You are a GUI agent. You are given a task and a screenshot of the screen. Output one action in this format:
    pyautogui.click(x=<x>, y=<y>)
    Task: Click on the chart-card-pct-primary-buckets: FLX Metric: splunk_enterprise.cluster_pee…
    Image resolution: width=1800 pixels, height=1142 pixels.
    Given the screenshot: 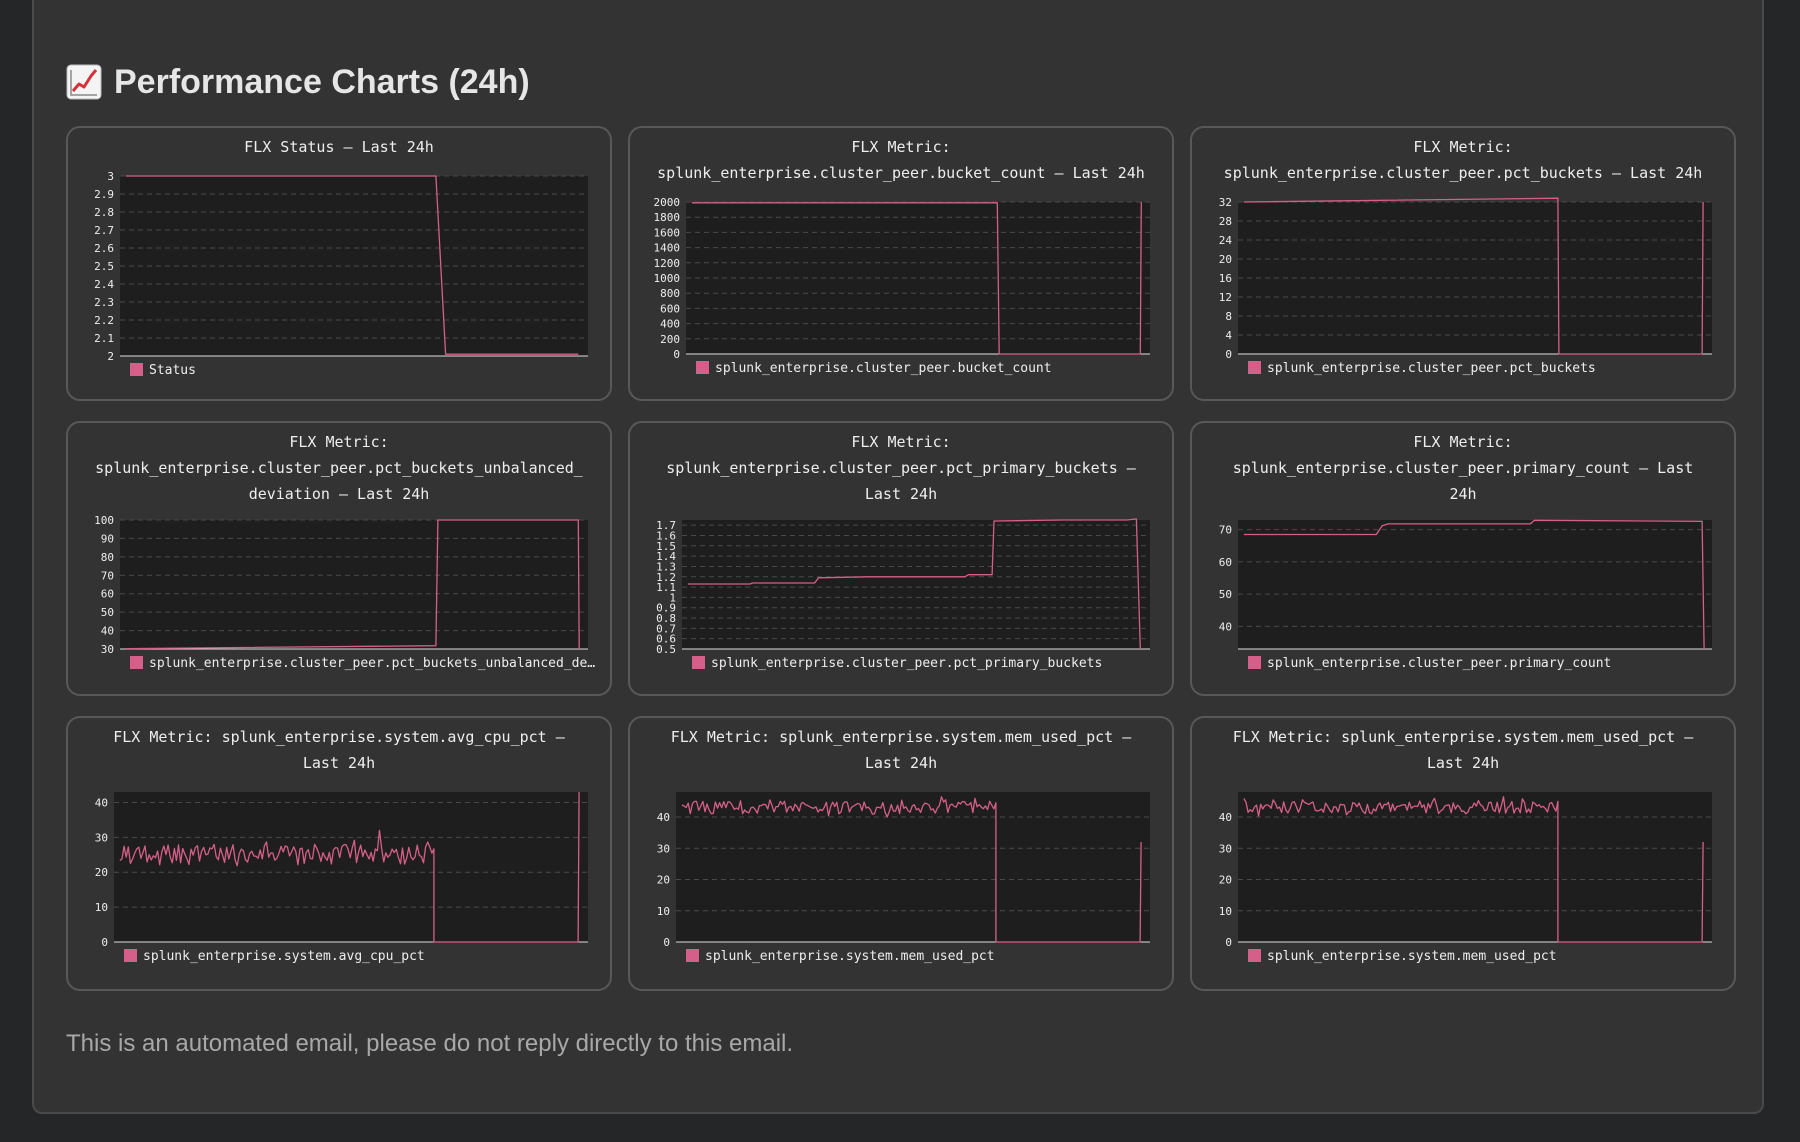 What is the action you would take?
    pyautogui.click(x=901, y=558)
    